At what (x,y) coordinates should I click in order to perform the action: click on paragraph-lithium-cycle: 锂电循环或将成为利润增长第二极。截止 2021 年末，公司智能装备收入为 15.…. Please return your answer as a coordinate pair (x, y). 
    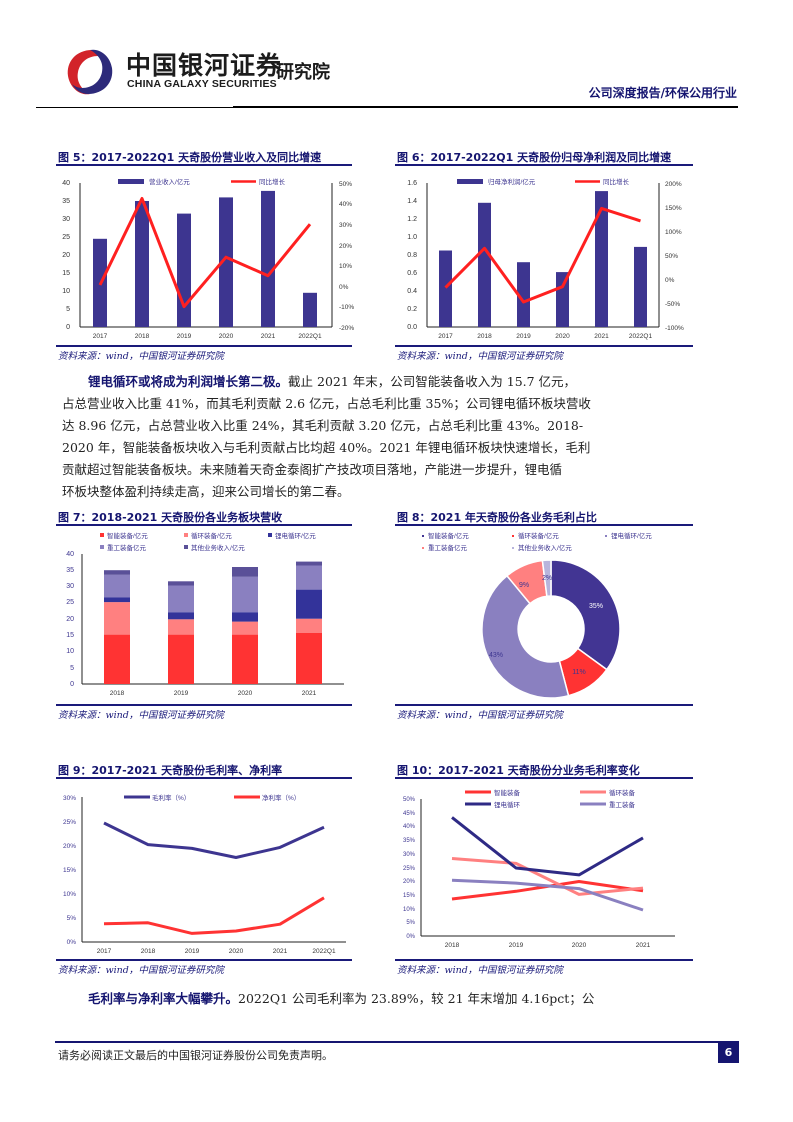
    Looking at the image, I should click on (326, 436).